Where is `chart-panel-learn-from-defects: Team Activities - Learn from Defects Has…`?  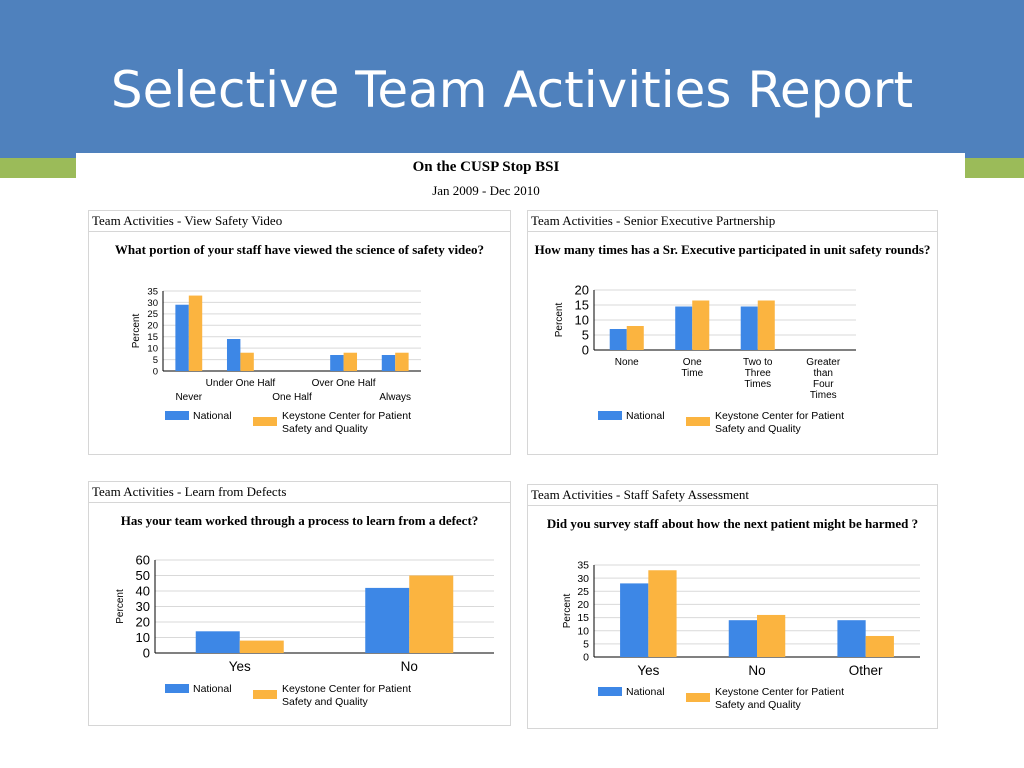
chart-panel-learn-from-defects: Team Activities - Learn from Defects Has… is located at coordinates (299, 603).